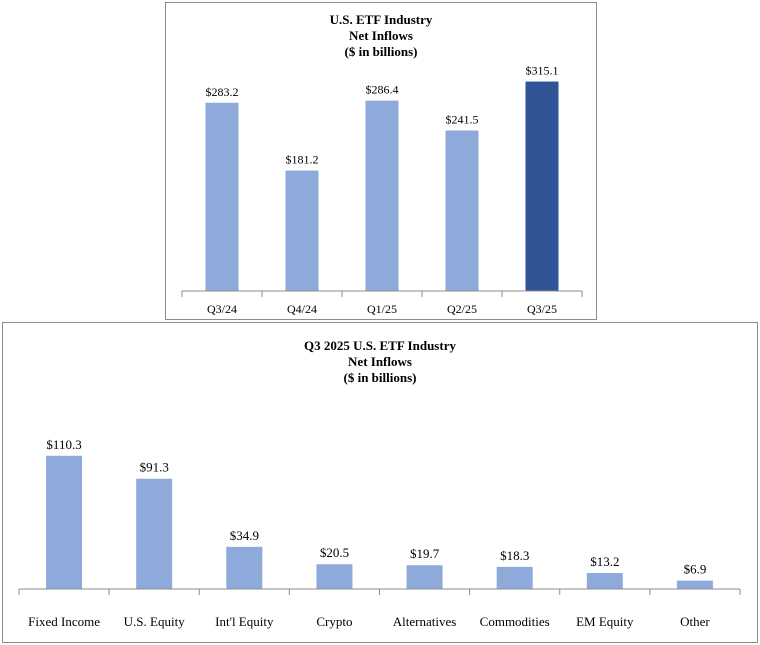 The image size is (760, 645). What do you see at coordinates (695, 621) in the screenshot?
I see `x-tick-label: Other` at bounding box center [695, 621].